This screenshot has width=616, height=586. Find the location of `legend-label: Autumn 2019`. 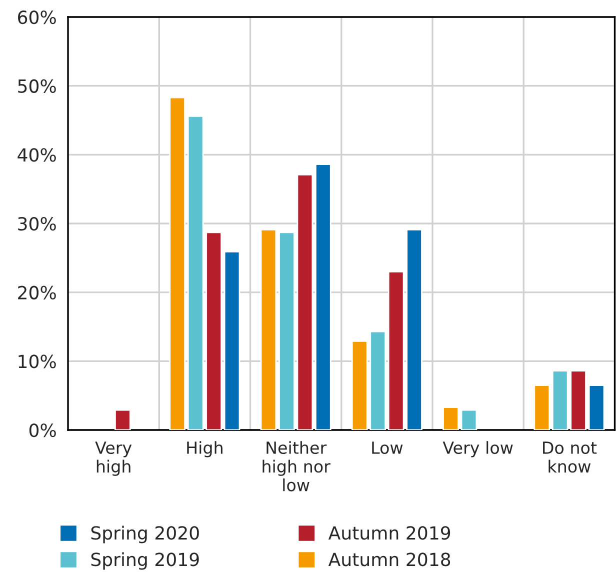

legend-label: Autumn 2019 is located at coordinates (389, 533).